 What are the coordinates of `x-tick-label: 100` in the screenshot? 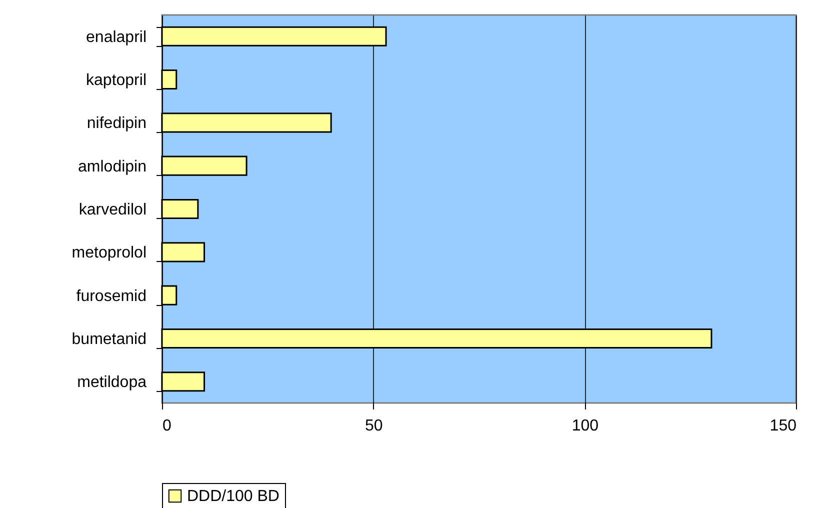 It's located at (585, 426).